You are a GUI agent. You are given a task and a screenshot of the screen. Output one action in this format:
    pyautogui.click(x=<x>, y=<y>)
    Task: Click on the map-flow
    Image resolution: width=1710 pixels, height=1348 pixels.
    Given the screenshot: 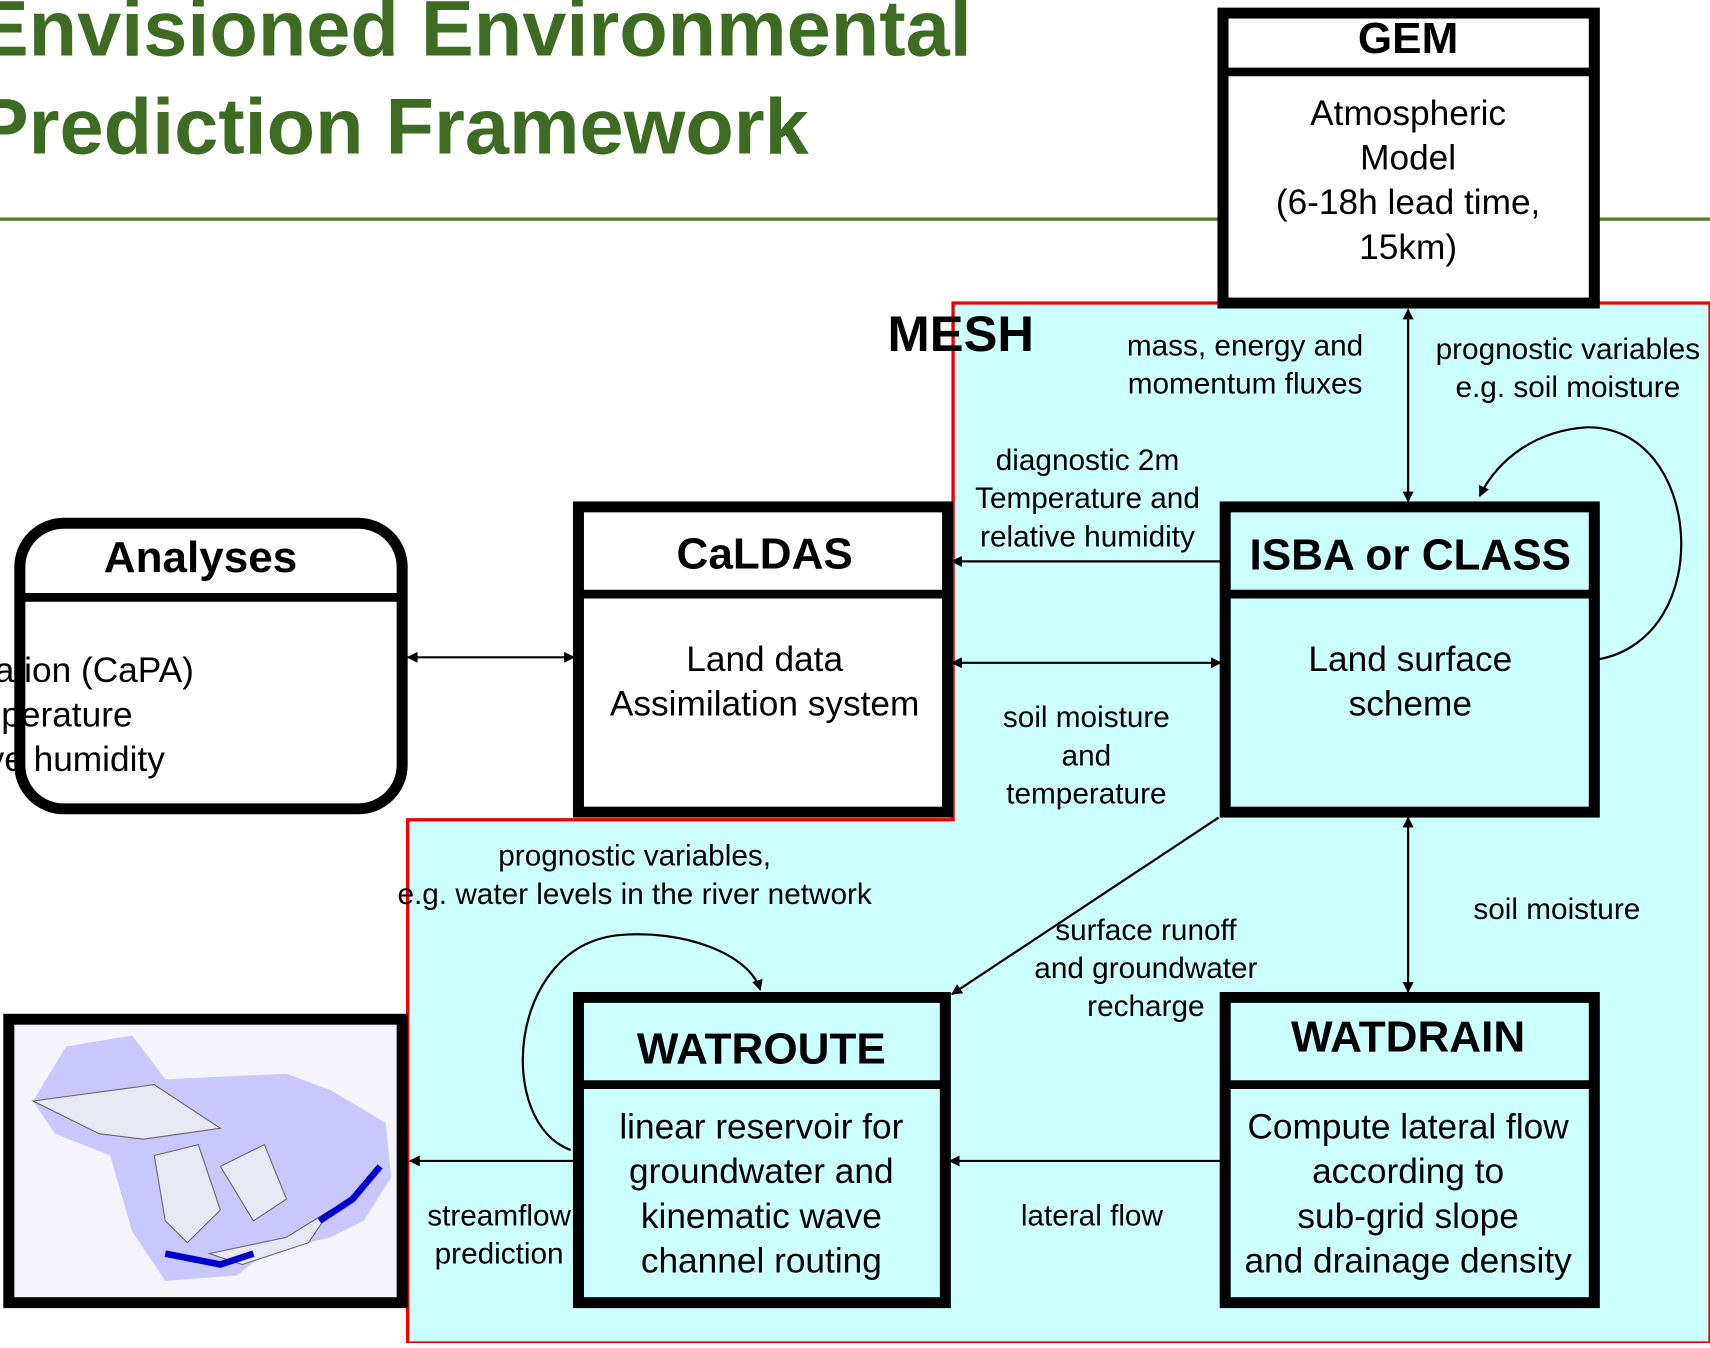 What is the action you would take?
    pyautogui.click(x=273, y=1216)
    